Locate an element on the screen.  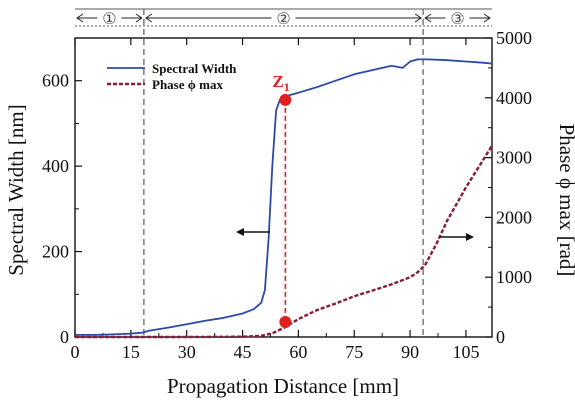
x-tick-label: 30 is located at coordinates (187, 352).